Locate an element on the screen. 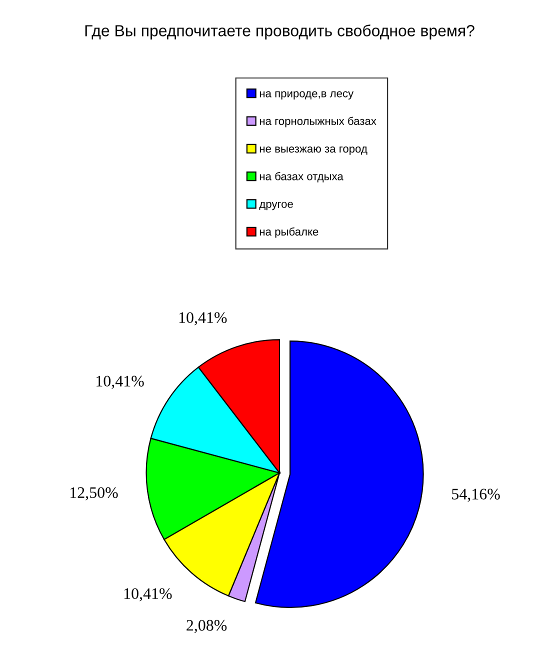  legend-label: на горнолыжных базах is located at coordinates (318, 122).